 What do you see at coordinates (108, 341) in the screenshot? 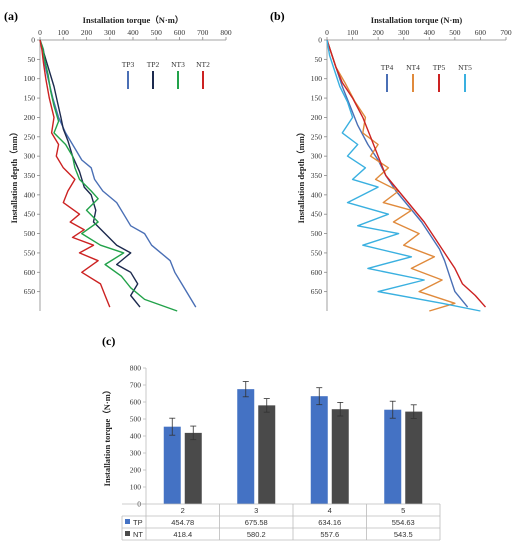
I see `panel-label-c: (c)` at bounding box center [108, 341].